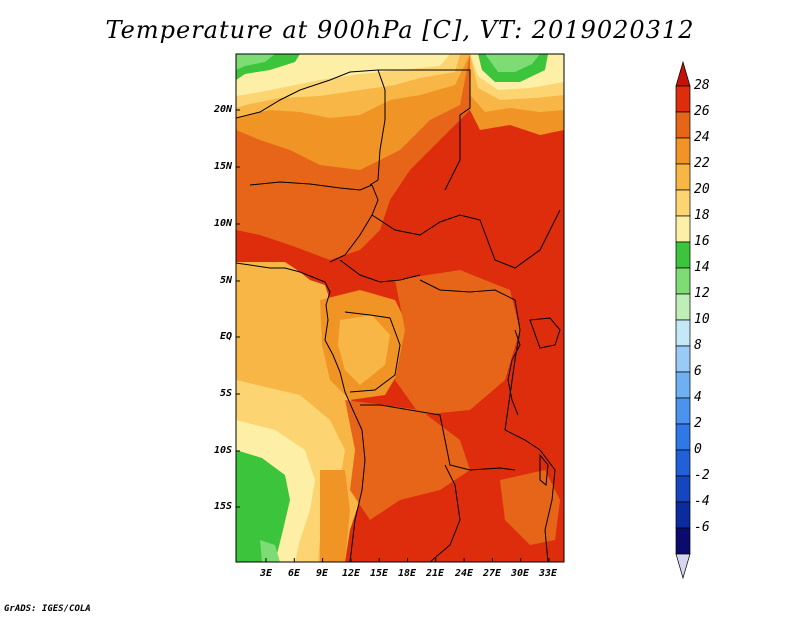 Image resolution: width=800 pixels, height=618 pixels. I want to click on colorbar-label-14: 14, so click(702, 267).